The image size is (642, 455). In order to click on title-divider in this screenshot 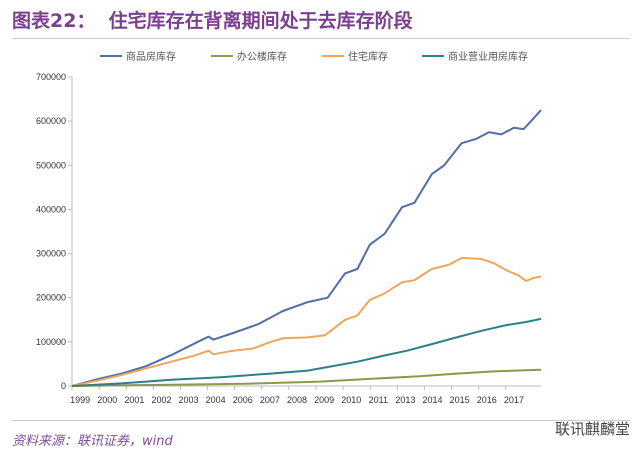, I will do `click(321, 38)`.